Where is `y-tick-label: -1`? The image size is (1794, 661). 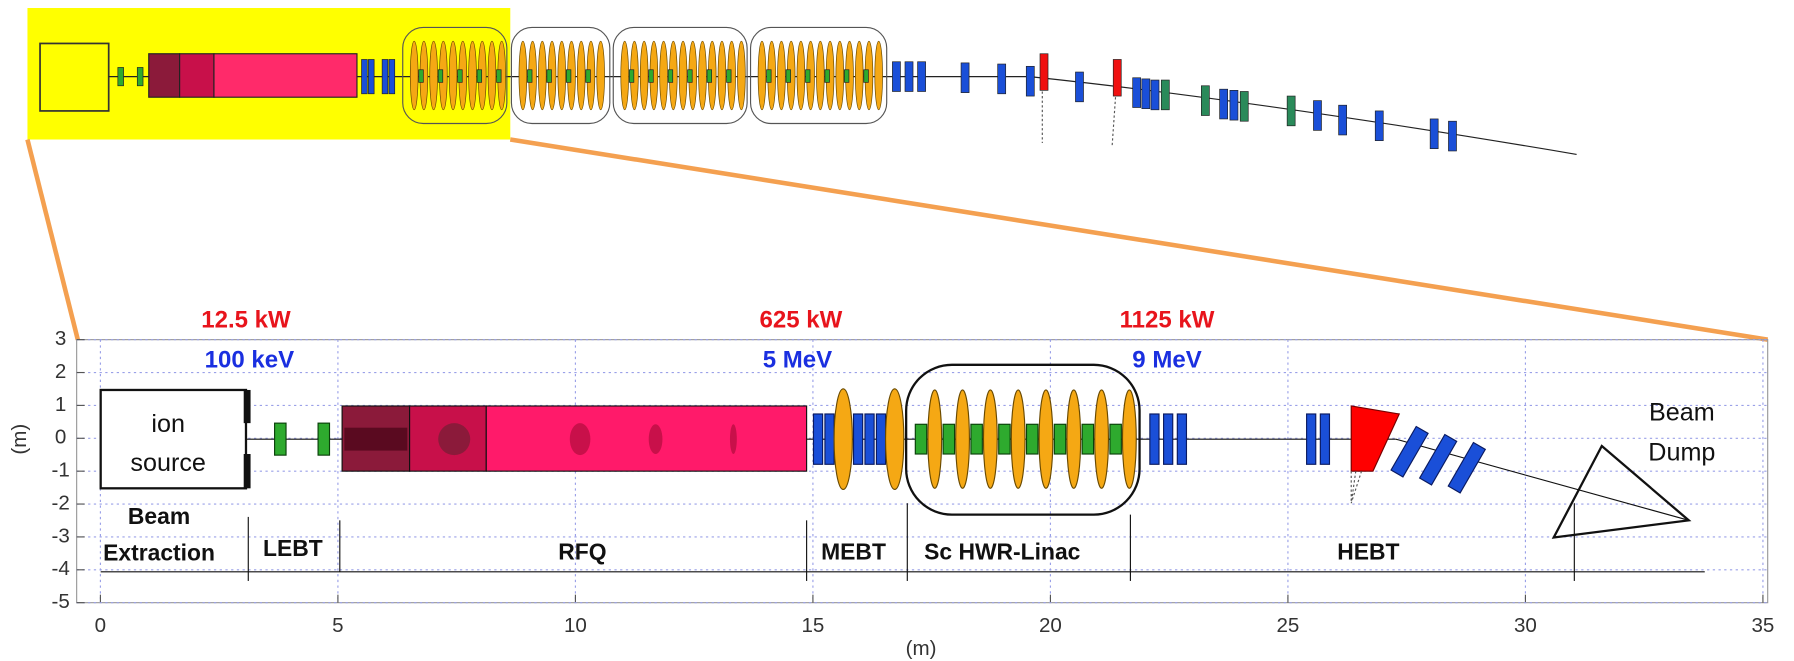
y-tick-label: -1 is located at coordinates (60, 470).